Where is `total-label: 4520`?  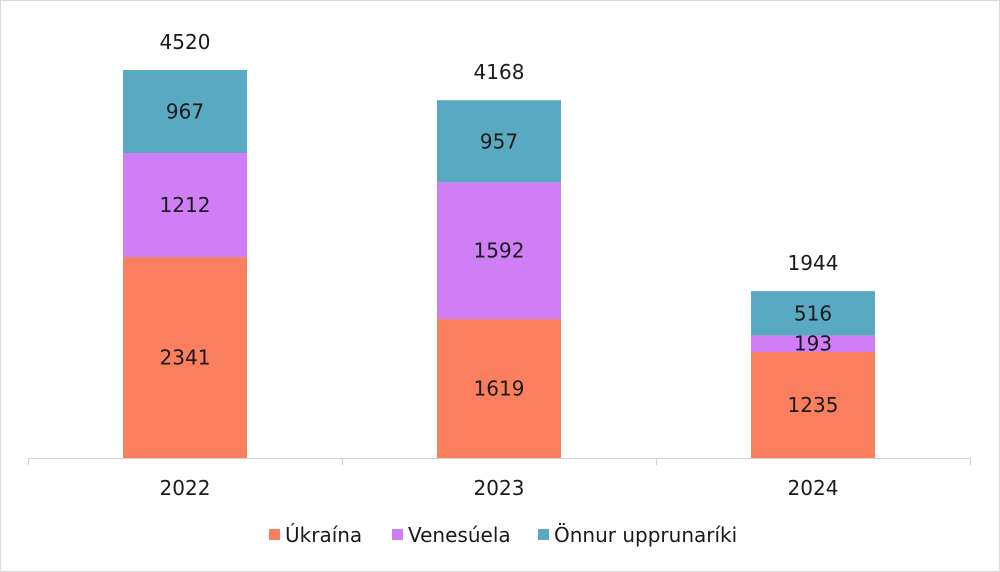 total-label: 4520 is located at coordinates (185, 42).